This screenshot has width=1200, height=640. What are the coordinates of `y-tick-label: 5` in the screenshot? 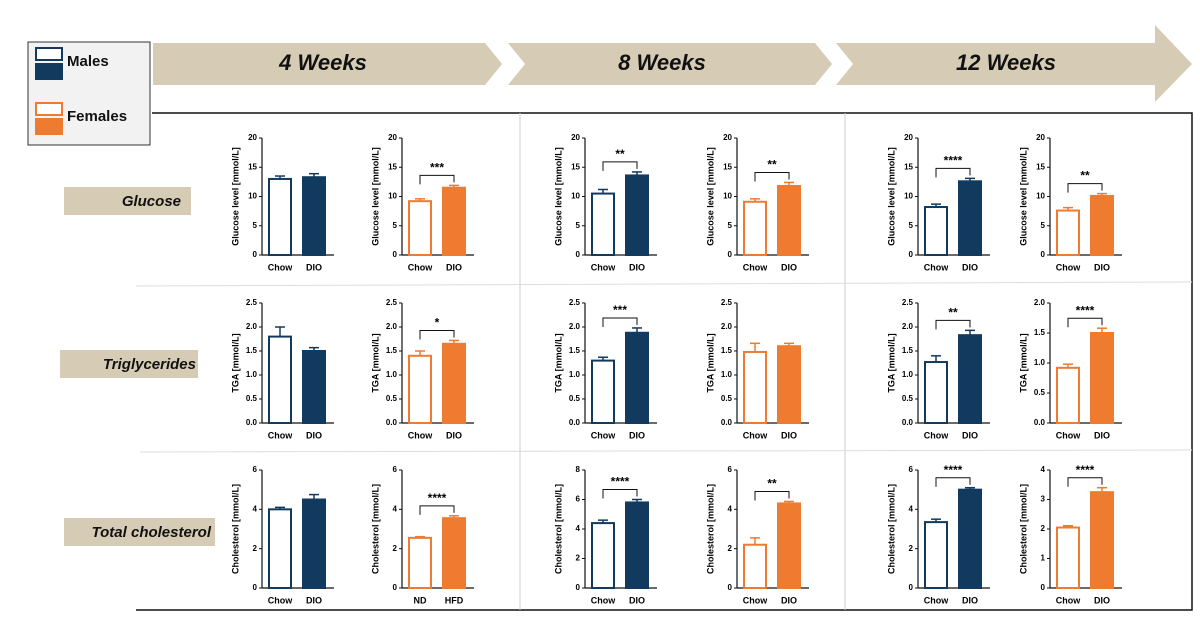 It's located at (395, 225).